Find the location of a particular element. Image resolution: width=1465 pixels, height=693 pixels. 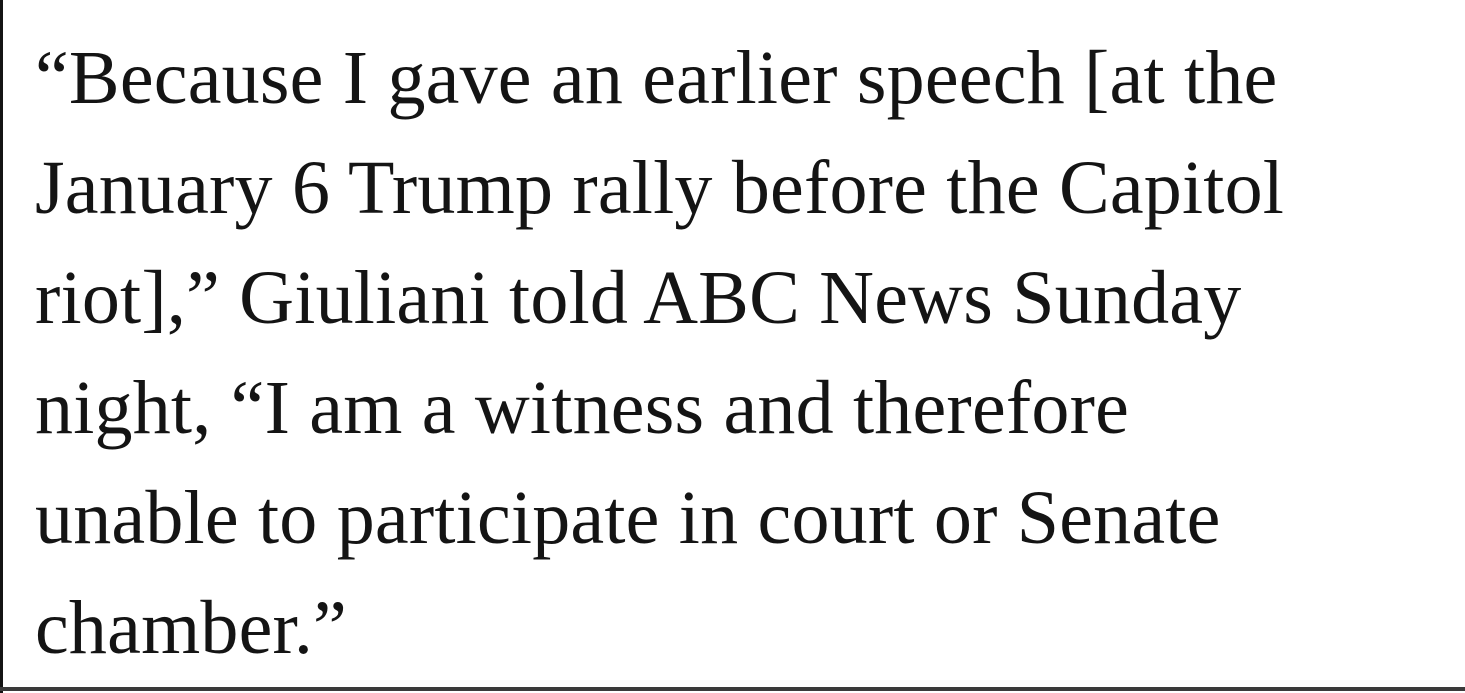

quote-line-3: riot],” Giuliani told ABC News Sunday is located at coordinates (638, 298).